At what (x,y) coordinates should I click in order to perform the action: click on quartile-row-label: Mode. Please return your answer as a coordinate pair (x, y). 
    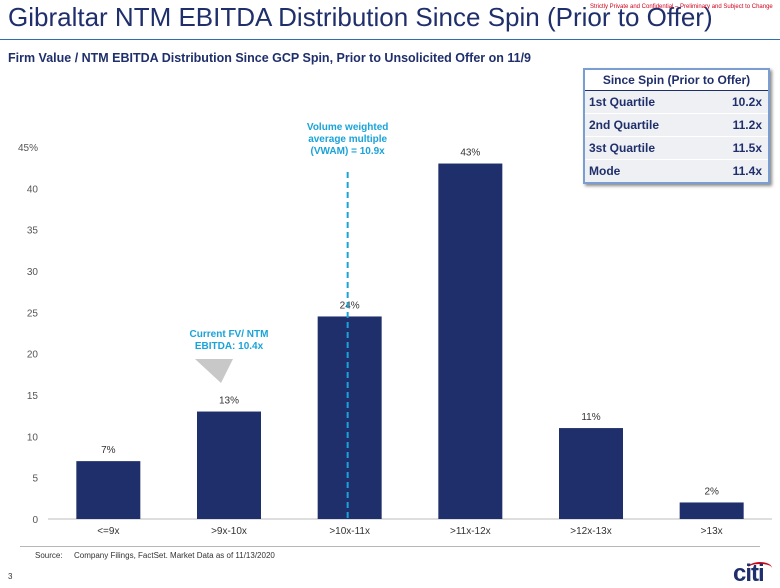
    Looking at the image, I should click on (605, 171).